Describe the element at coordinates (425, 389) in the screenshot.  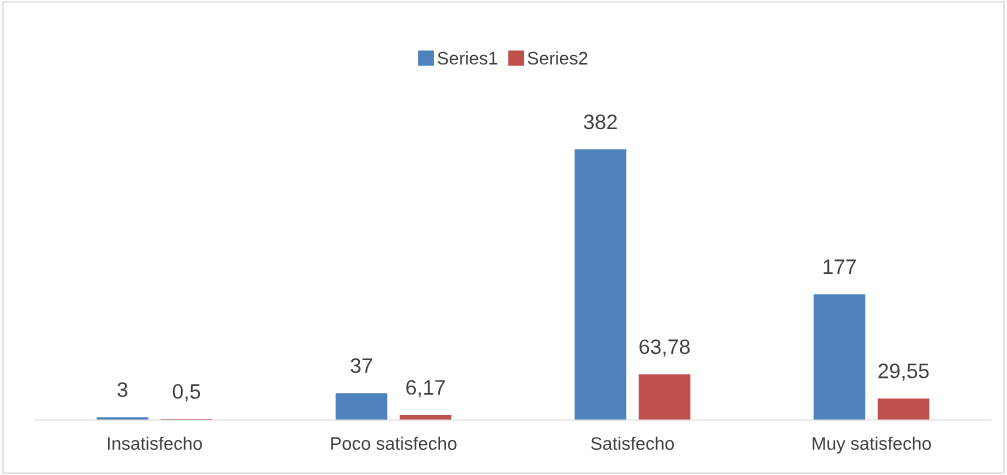
I see `data-label: 6,17` at that location.